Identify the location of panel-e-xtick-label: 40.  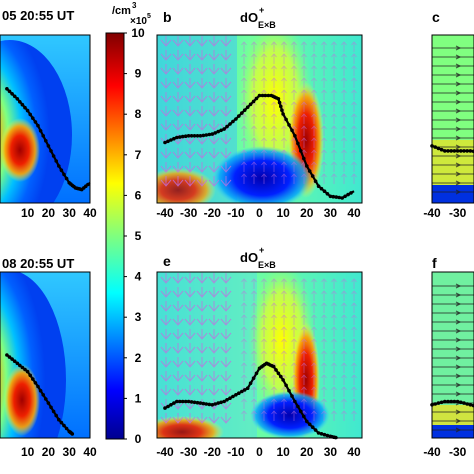
(354, 452).